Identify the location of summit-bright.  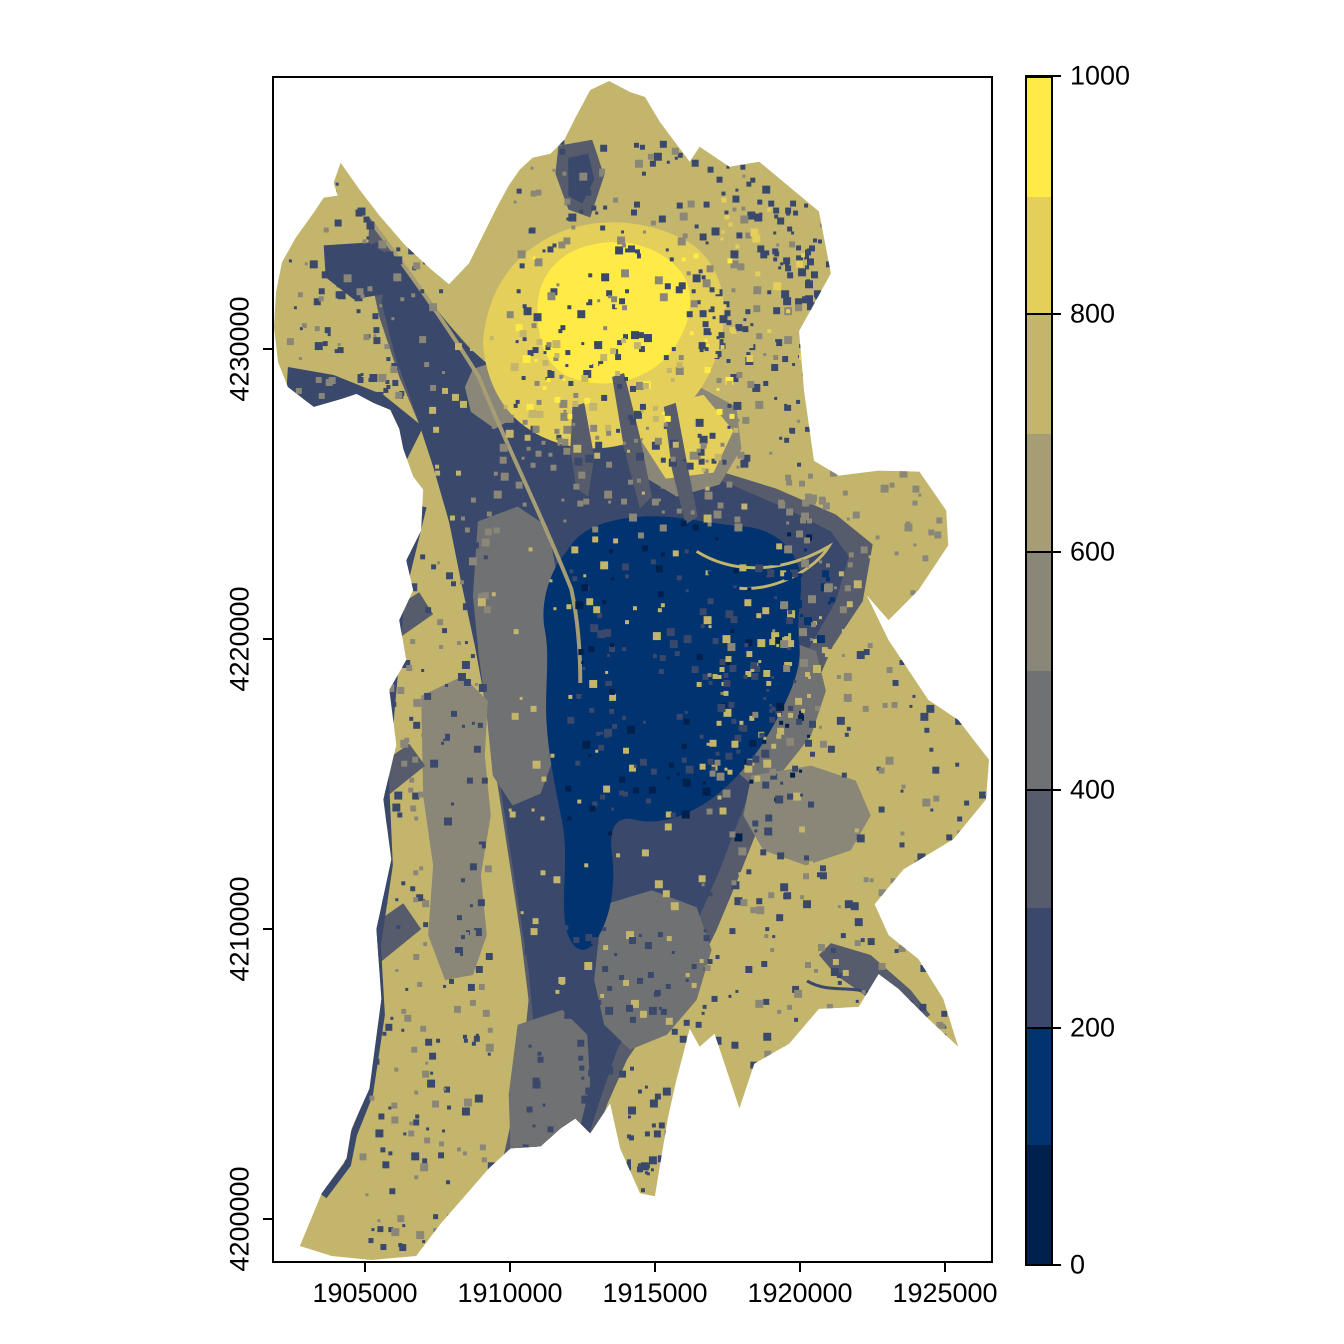
(614, 313).